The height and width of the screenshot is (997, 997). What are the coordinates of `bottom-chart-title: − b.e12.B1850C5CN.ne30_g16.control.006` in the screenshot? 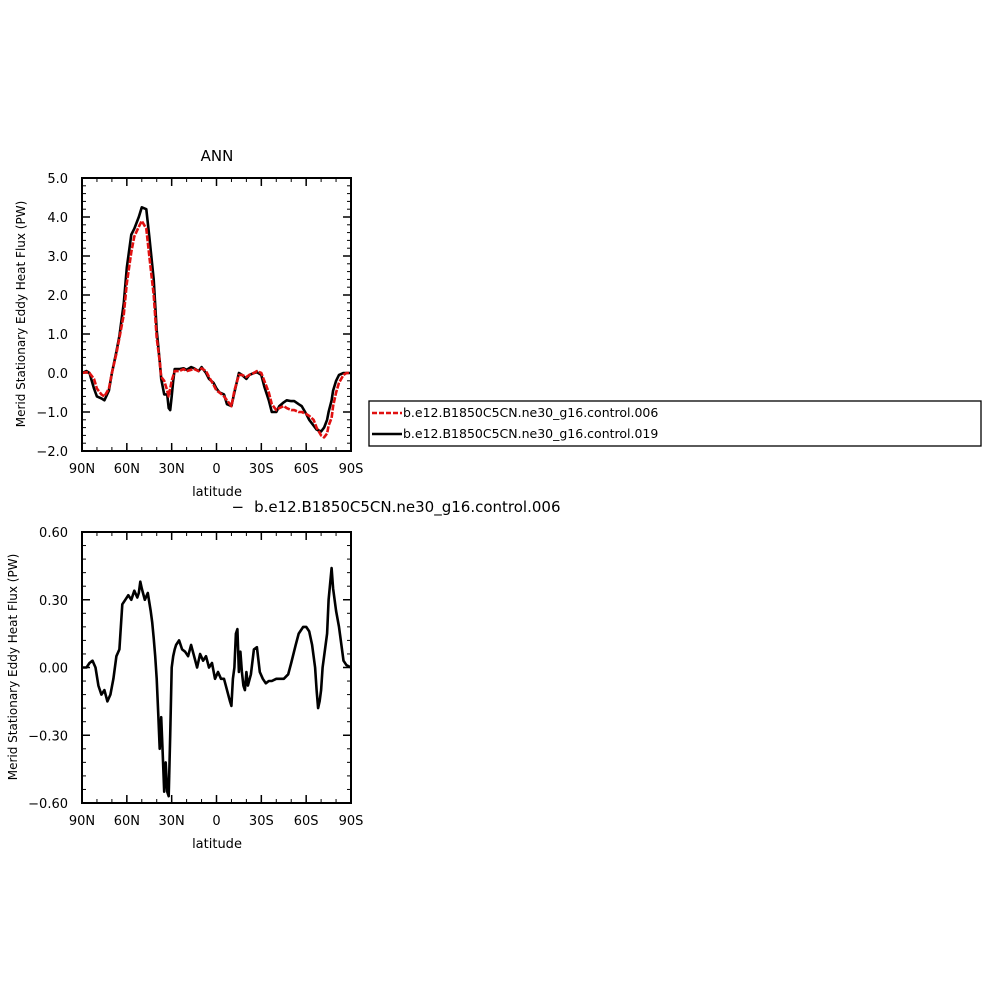 It's located at (396, 507).